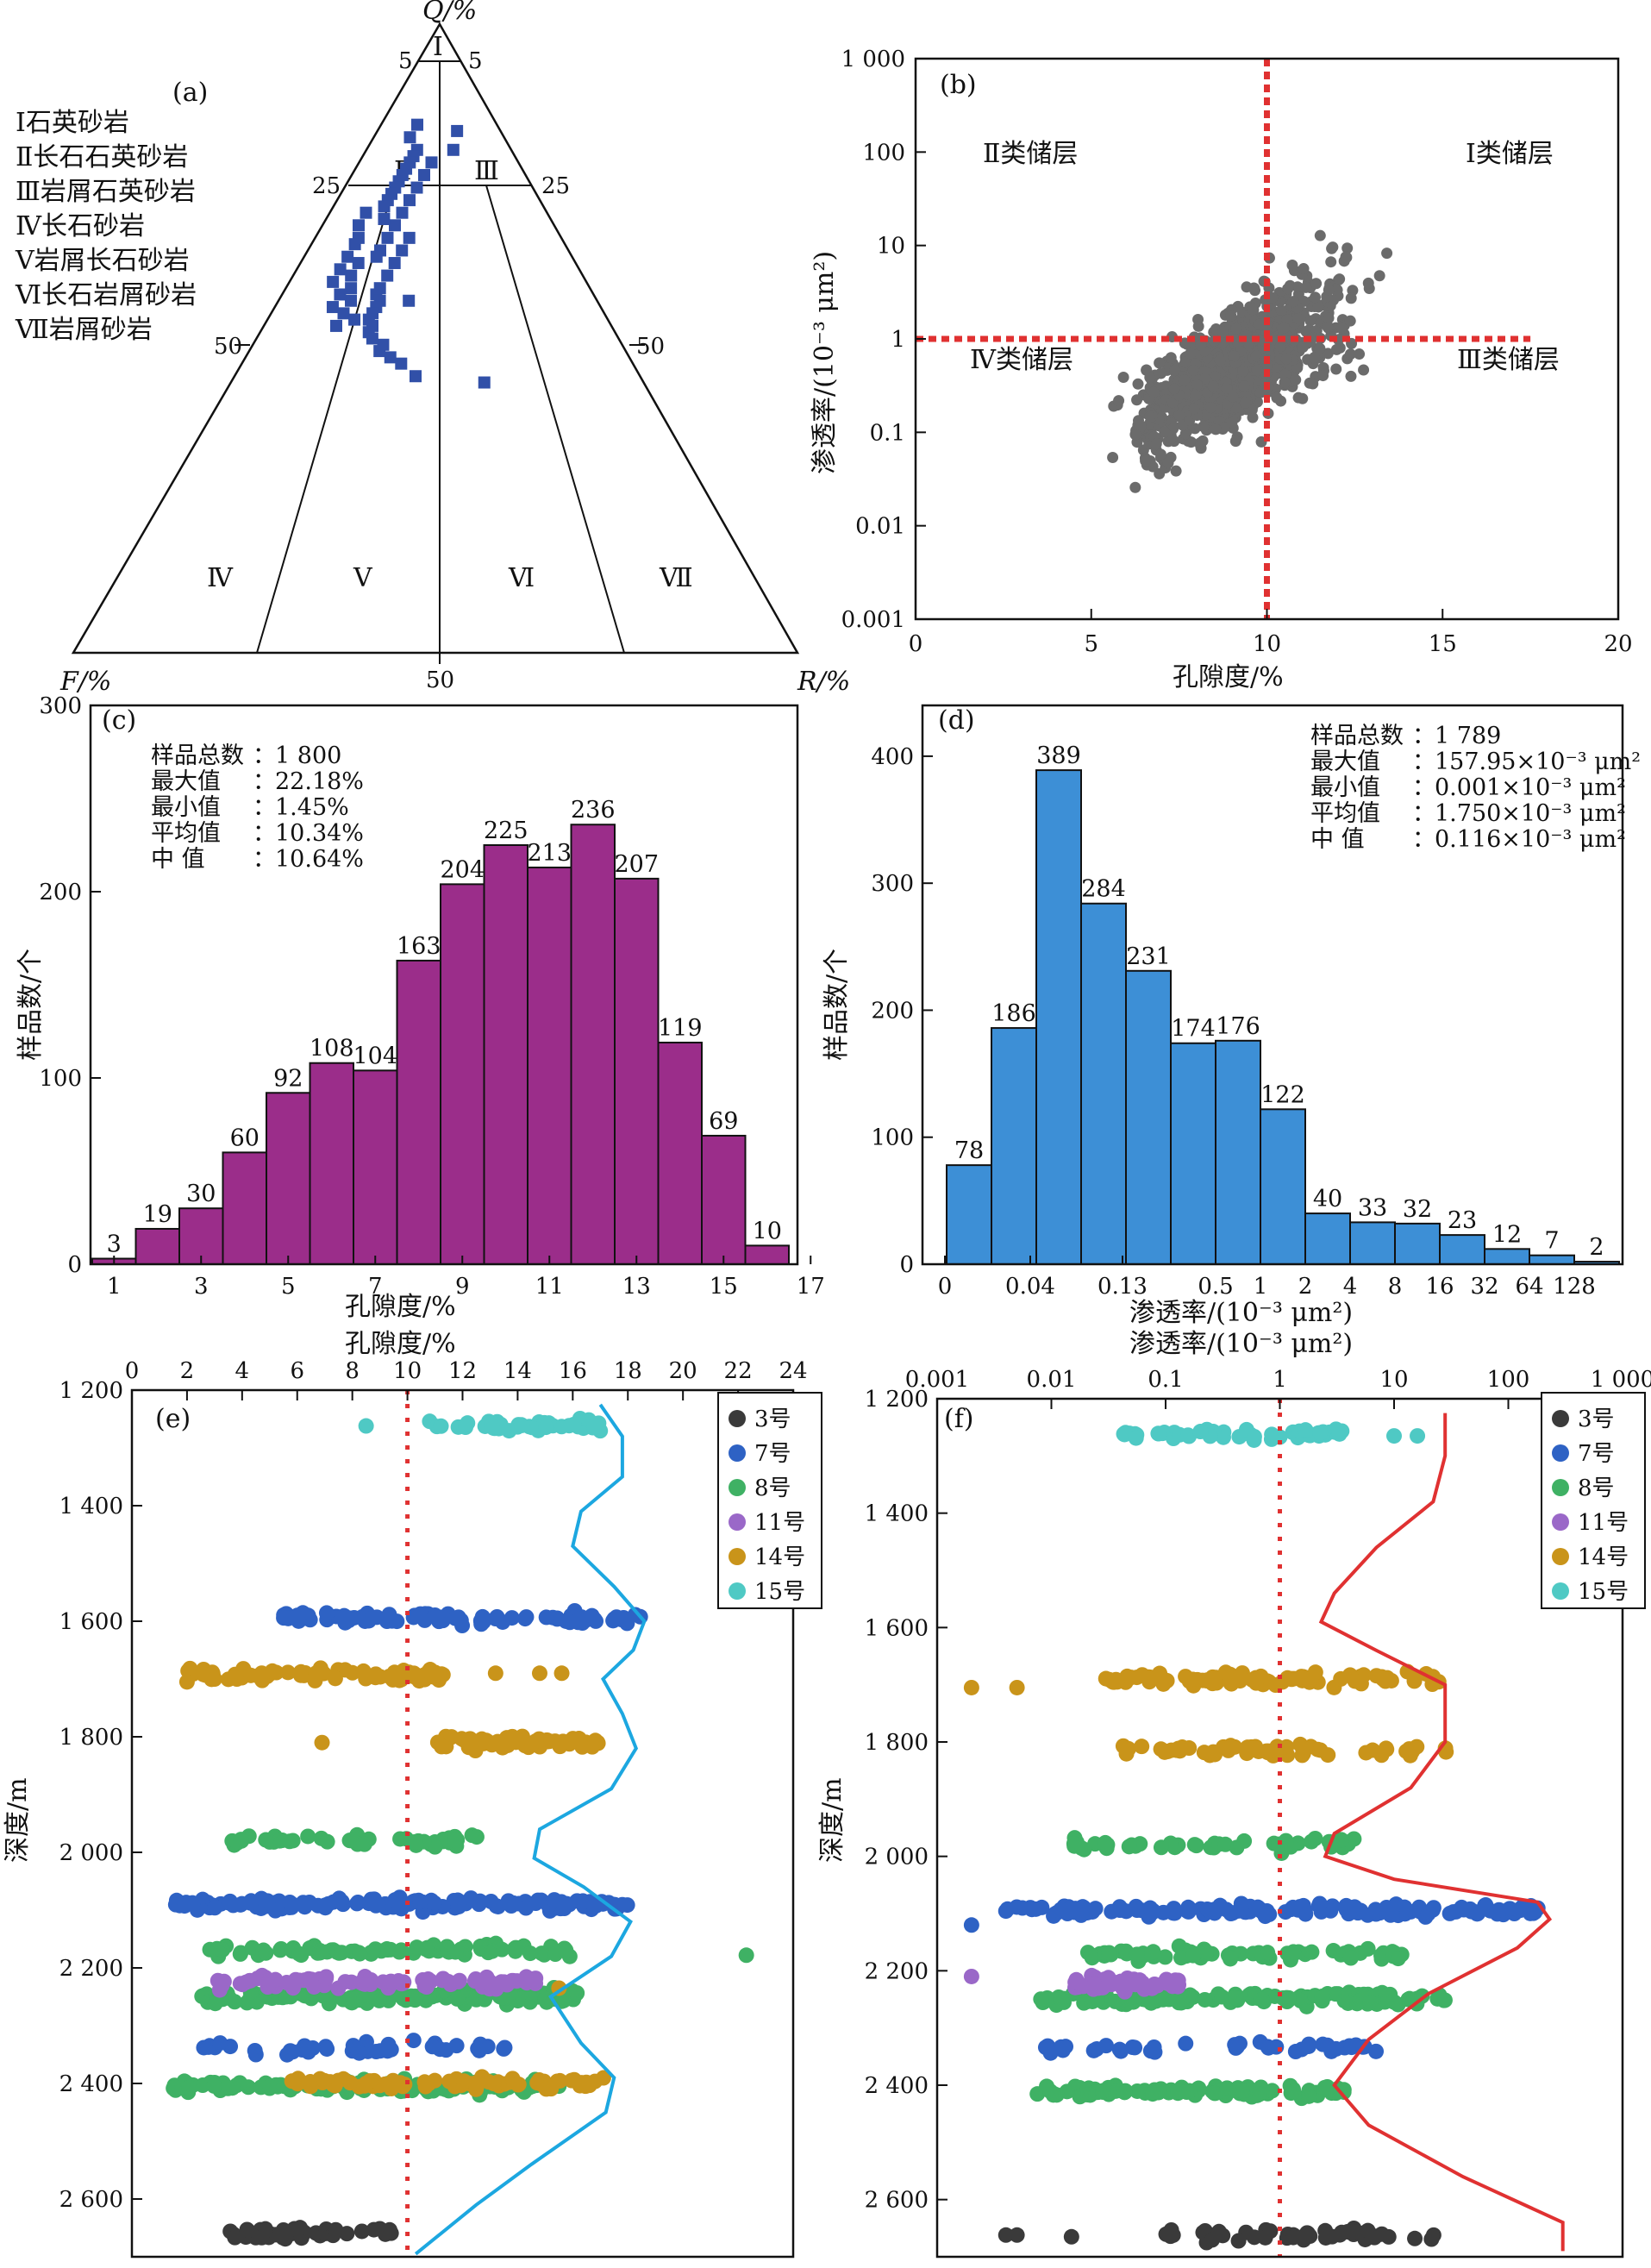  Describe the element at coordinates (332, 1049) in the screenshot. I see `bar-value-label: 108` at that location.